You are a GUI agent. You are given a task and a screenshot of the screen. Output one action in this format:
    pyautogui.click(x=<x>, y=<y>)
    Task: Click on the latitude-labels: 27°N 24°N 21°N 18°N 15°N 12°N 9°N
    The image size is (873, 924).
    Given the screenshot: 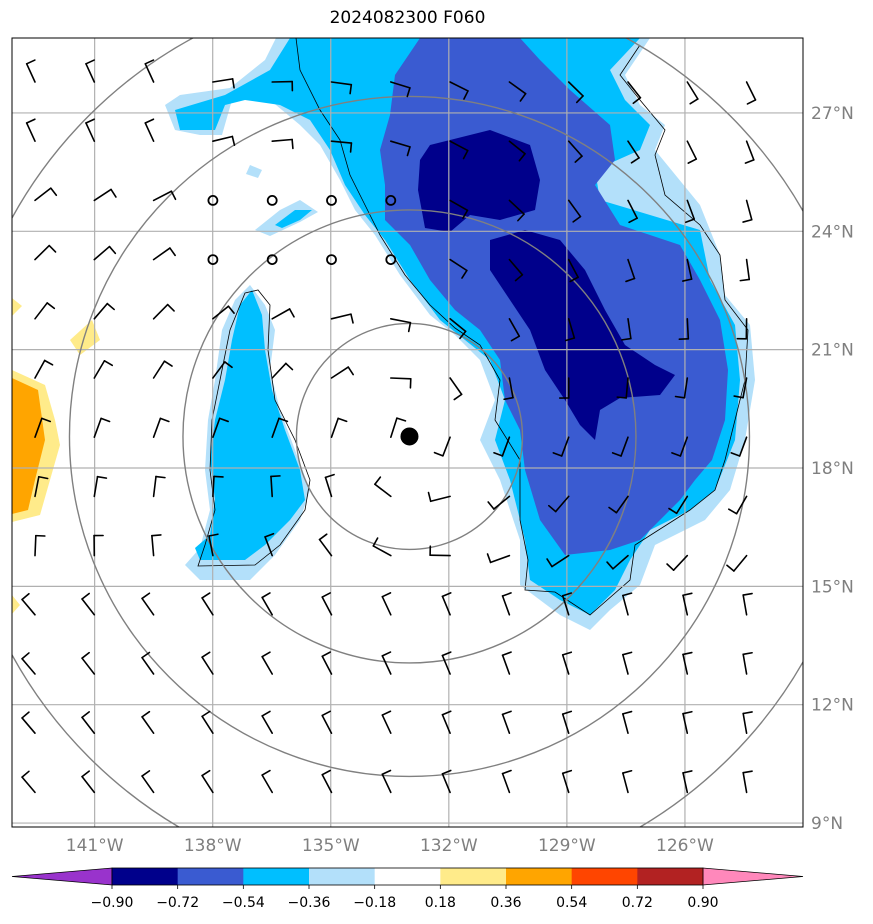 What is the action you would take?
    pyautogui.click(x=832, y=469)
    